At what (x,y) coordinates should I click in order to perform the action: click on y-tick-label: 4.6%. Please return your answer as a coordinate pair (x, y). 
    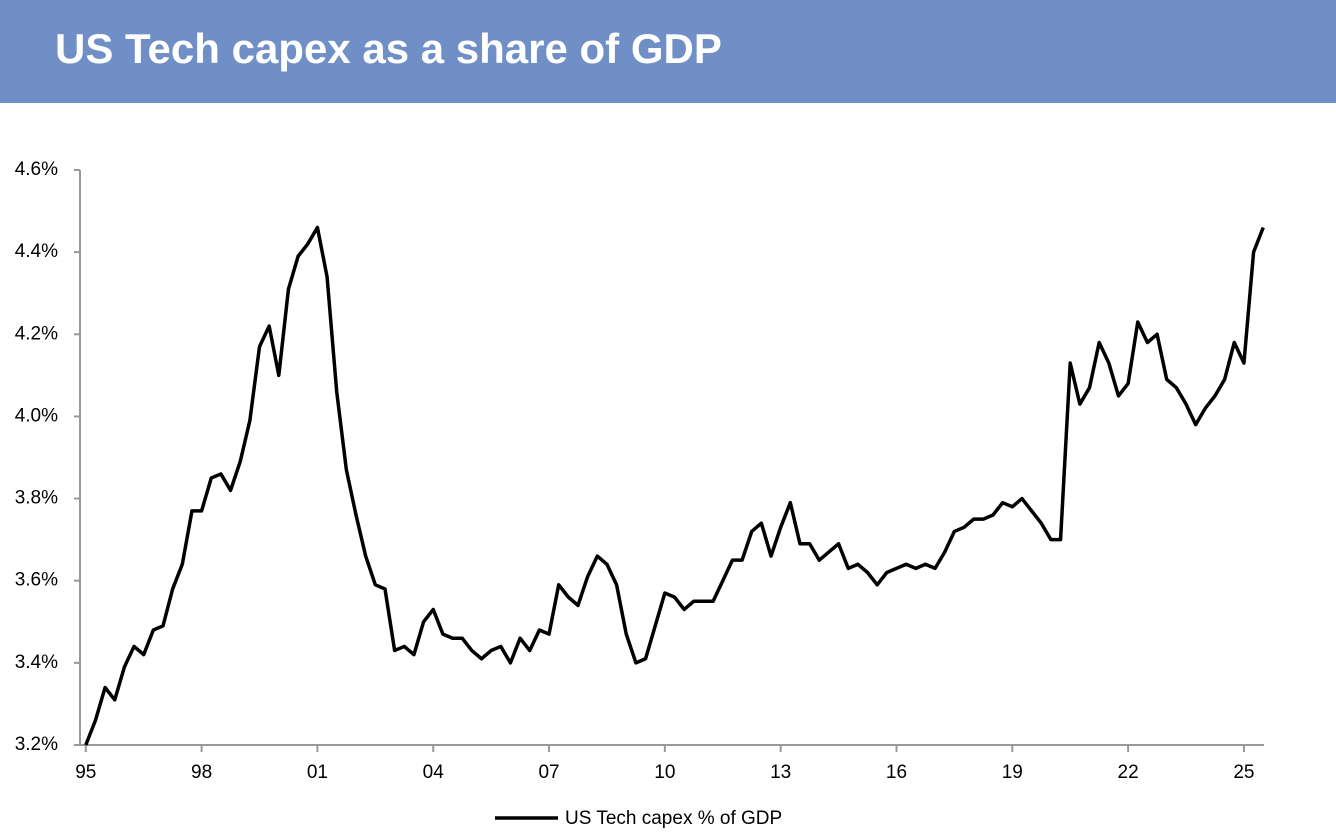
    Looking at the image, I should click on (36, 169).